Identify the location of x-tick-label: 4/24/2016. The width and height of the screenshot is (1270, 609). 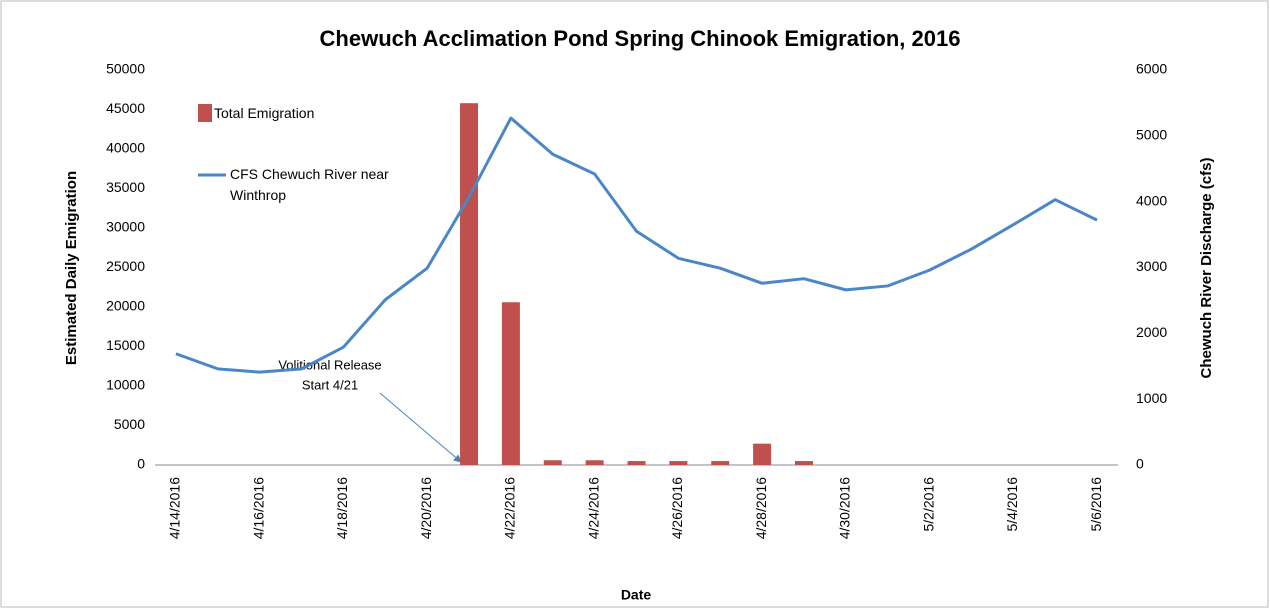
(593, 508).